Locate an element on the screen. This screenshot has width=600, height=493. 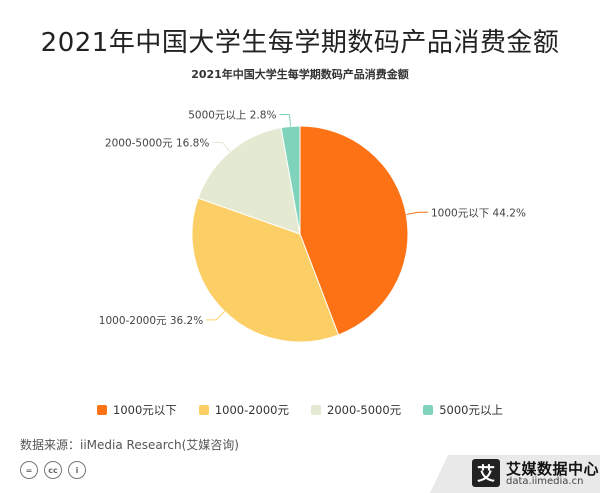
slice-label: 5000元以上 2.8% is located at coordinates (232, 115).